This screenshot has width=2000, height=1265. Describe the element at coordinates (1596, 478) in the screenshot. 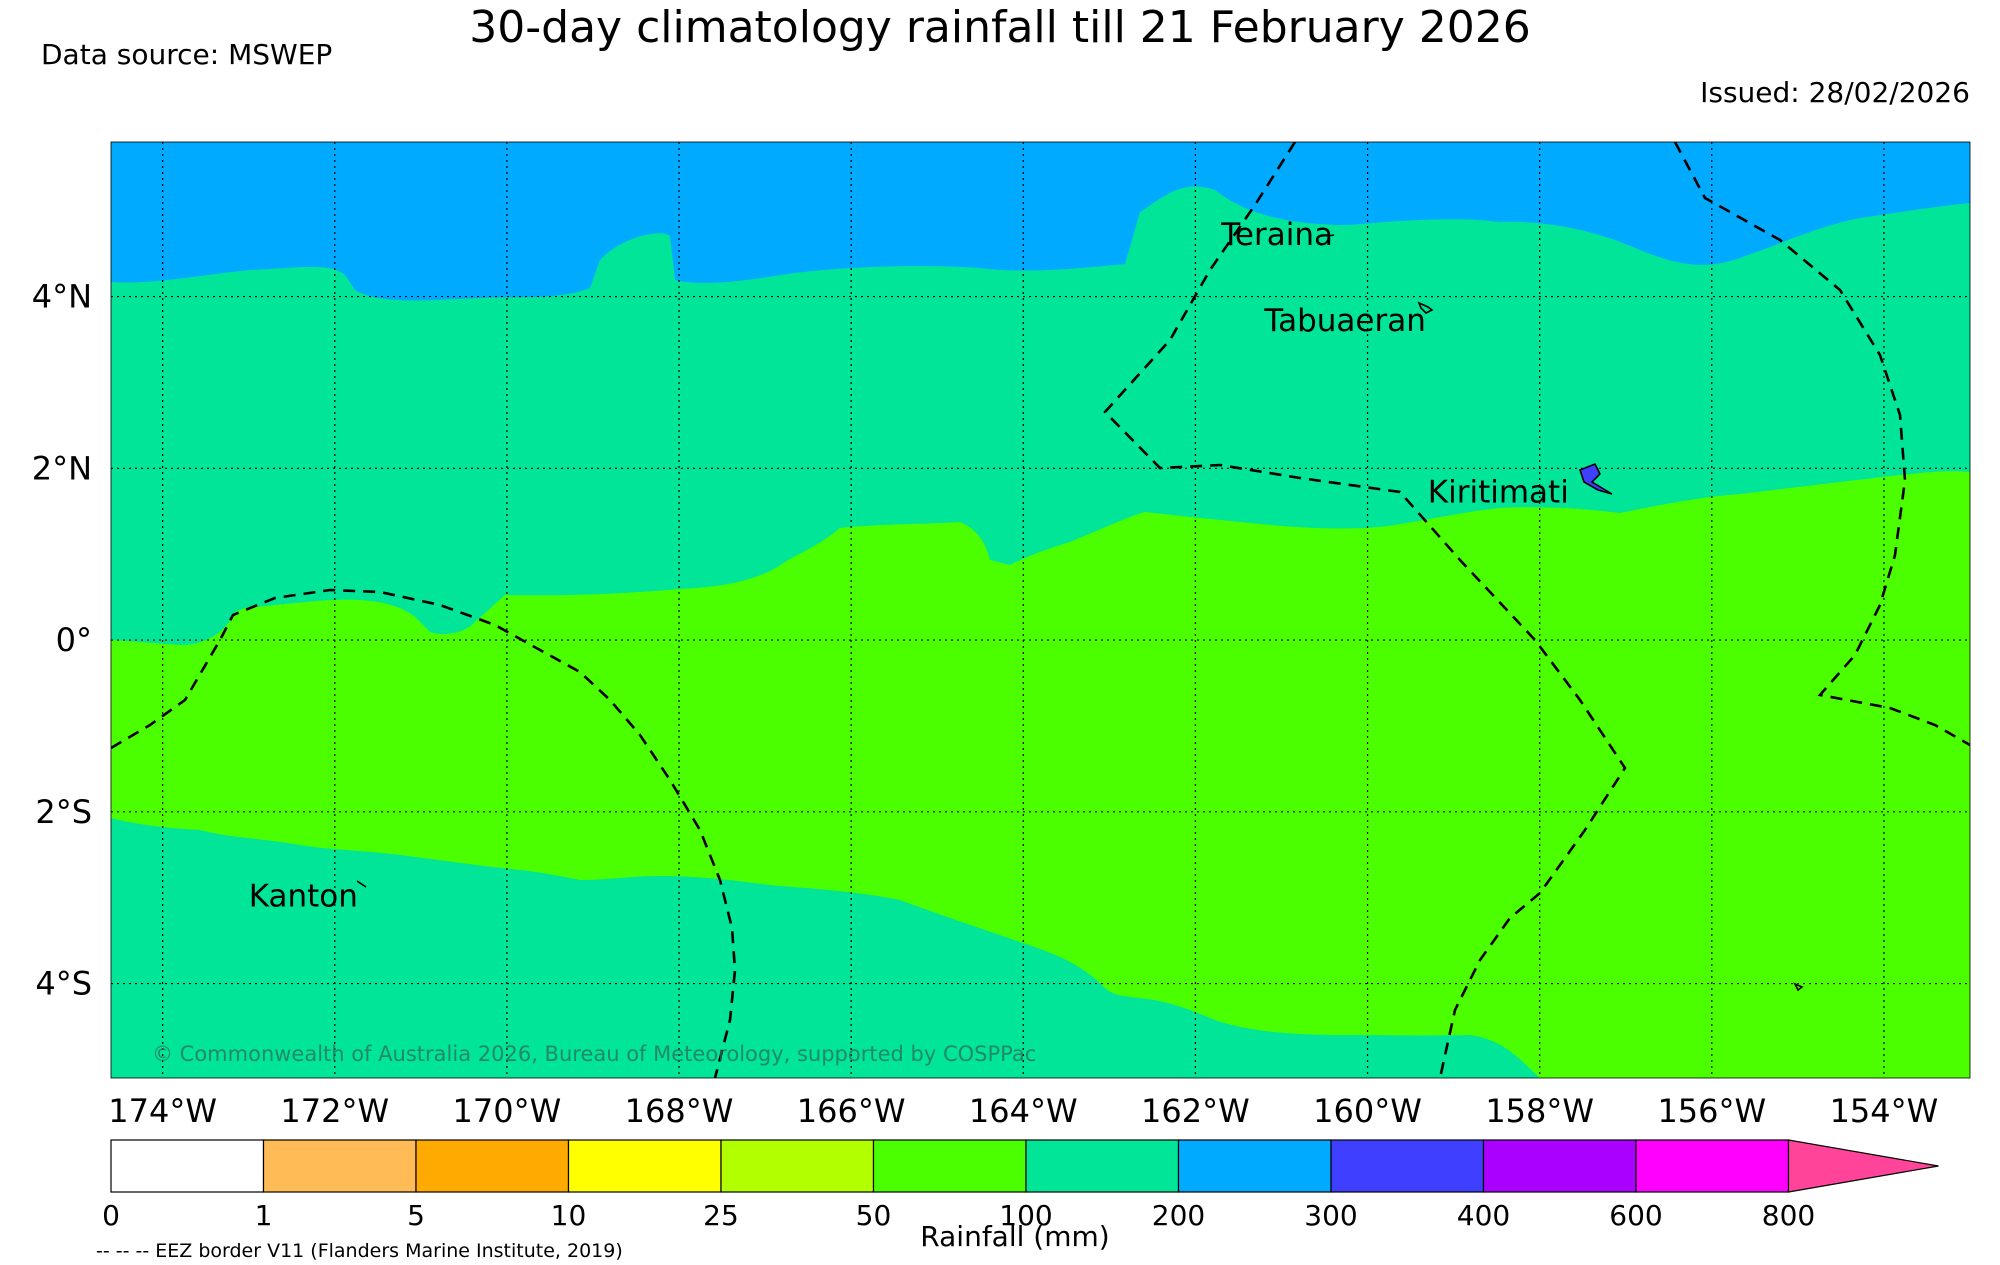

I see `island-kiritimati` at that location.